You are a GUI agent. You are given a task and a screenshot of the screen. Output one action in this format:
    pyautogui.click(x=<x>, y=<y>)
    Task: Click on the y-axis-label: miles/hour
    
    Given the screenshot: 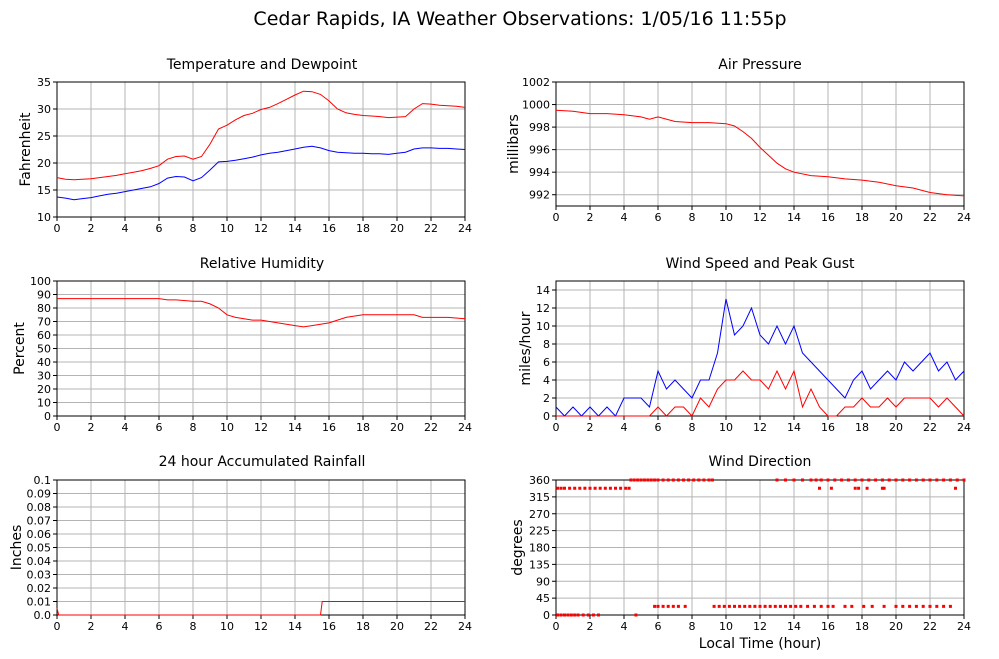 What is the action you would take?
    pyautogui.click(x=526, y=348)
    